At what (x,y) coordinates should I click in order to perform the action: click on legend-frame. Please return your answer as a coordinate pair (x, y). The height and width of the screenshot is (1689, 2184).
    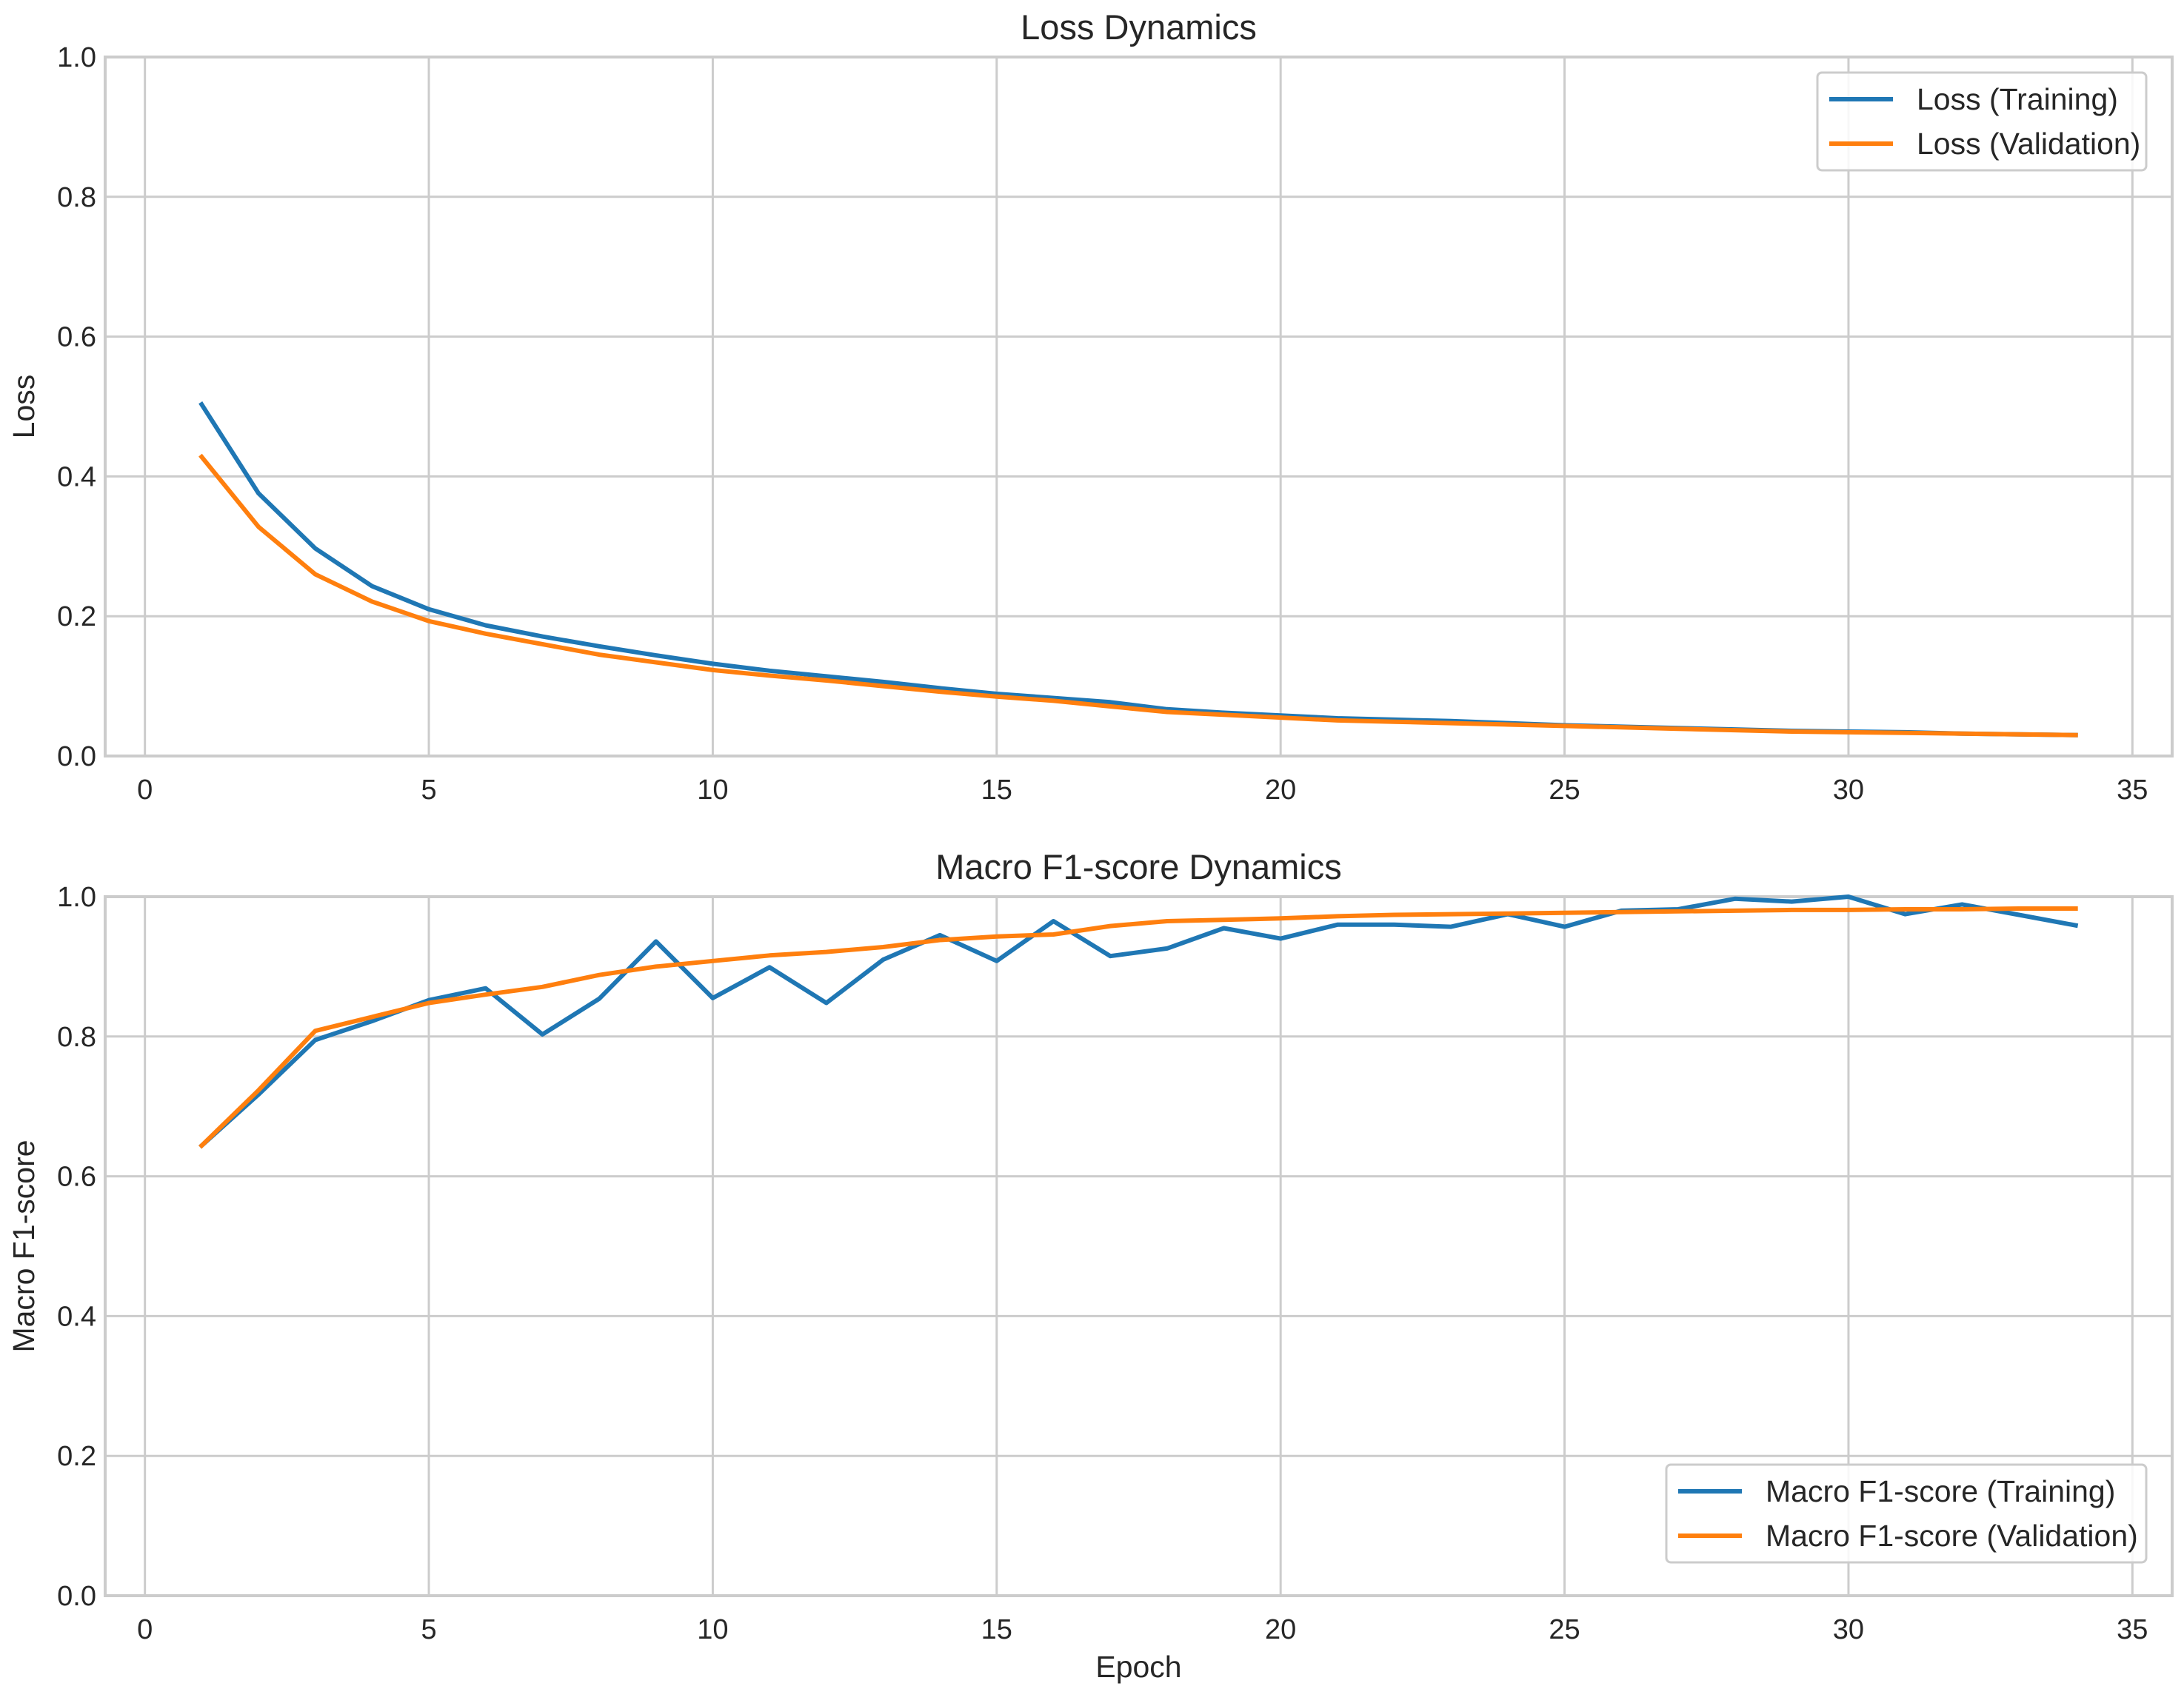
    Looking at the image, I should click on (1906, 1513).